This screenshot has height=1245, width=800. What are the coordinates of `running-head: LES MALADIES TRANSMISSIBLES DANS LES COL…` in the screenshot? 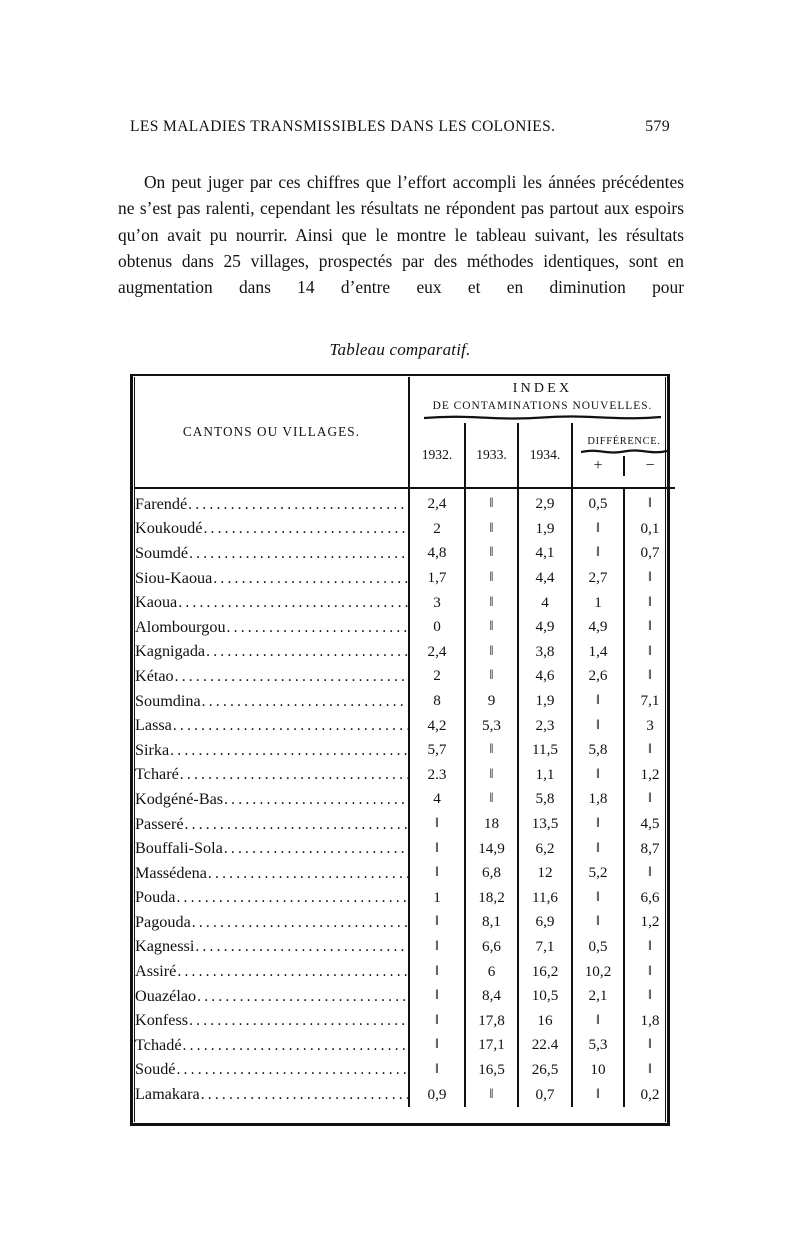 It's located at (400, 127).